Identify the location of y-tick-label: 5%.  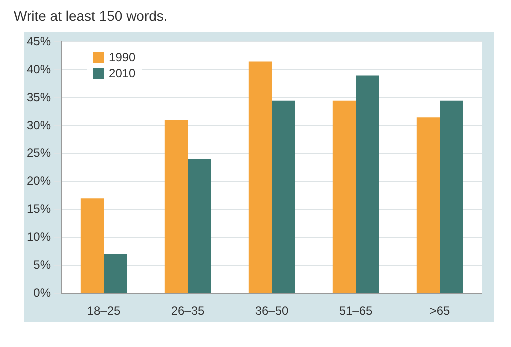
(43, 265).